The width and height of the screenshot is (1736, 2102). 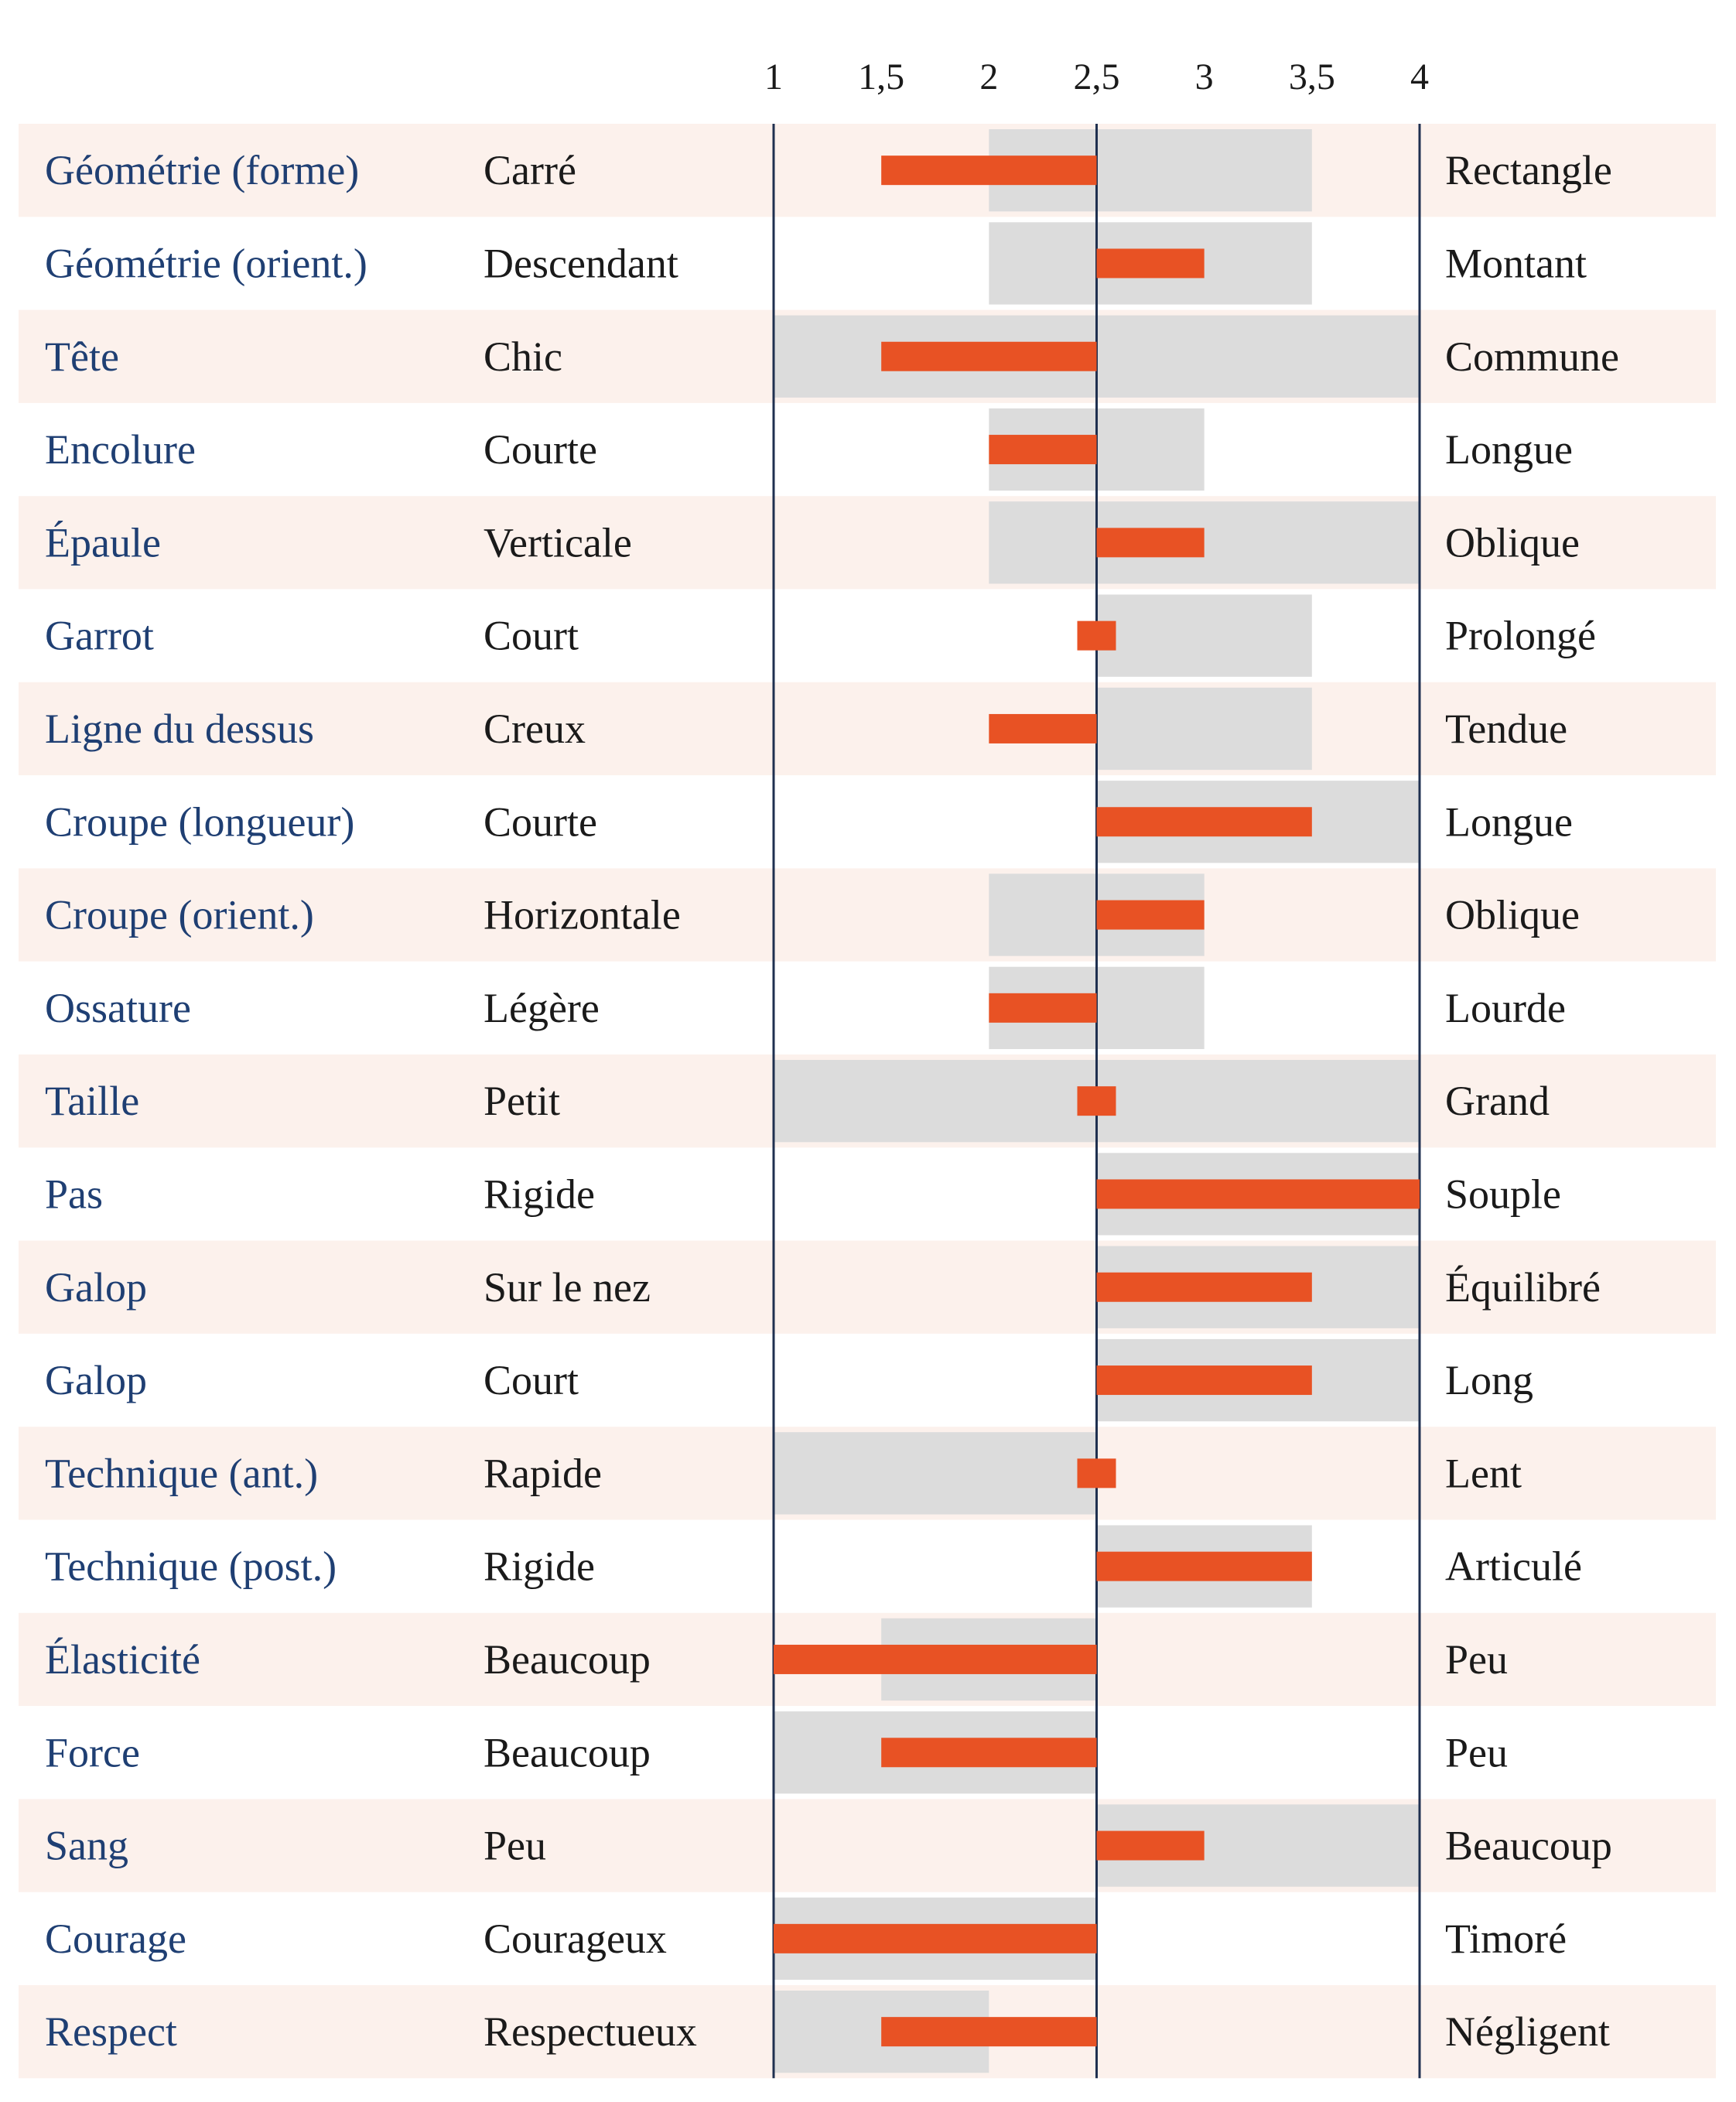 I want to click on high-end-label: Articulé, so click(x=1513, y=1566).